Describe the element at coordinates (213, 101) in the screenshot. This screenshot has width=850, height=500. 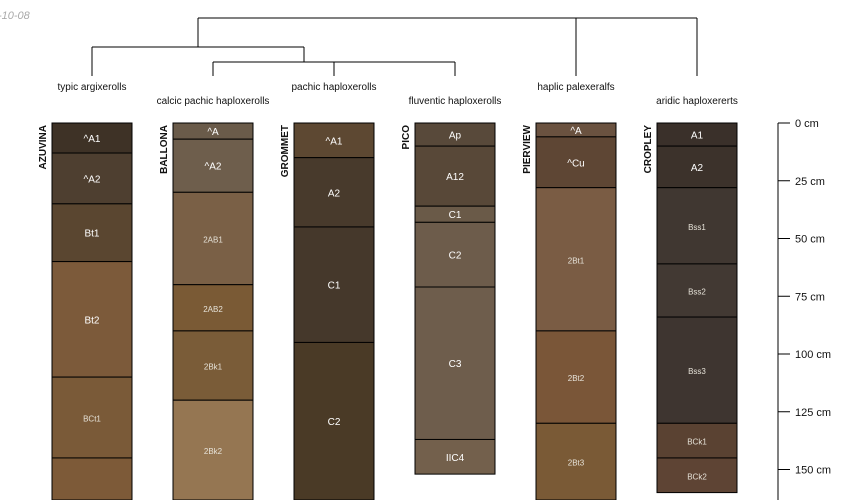
I see `taxon-label: calcic pachic haploxerolls` at that location.